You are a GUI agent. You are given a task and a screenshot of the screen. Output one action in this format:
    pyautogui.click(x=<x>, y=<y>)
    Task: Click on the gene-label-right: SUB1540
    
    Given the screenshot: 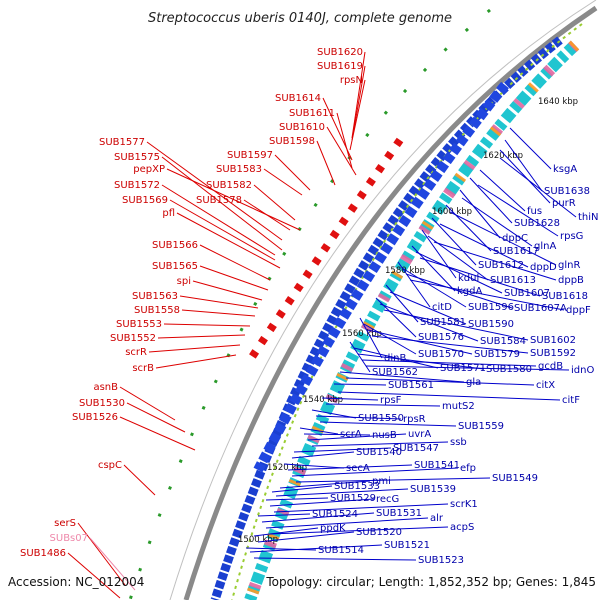 What is the action you would take?
    pyautogui.click(x=379, y=452)
    